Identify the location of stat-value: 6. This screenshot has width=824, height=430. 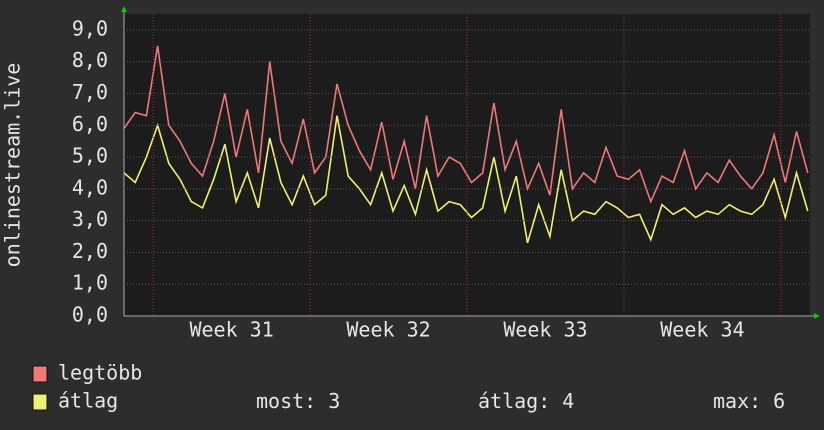
(779, 401).